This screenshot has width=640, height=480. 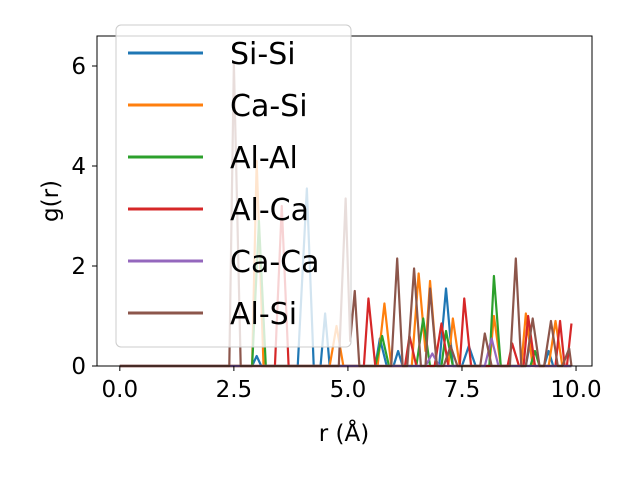 What do you see at coordinates (78, 367) in the screenshot?
I see `y-tick-label: 0` at bounding box center [78, 367].